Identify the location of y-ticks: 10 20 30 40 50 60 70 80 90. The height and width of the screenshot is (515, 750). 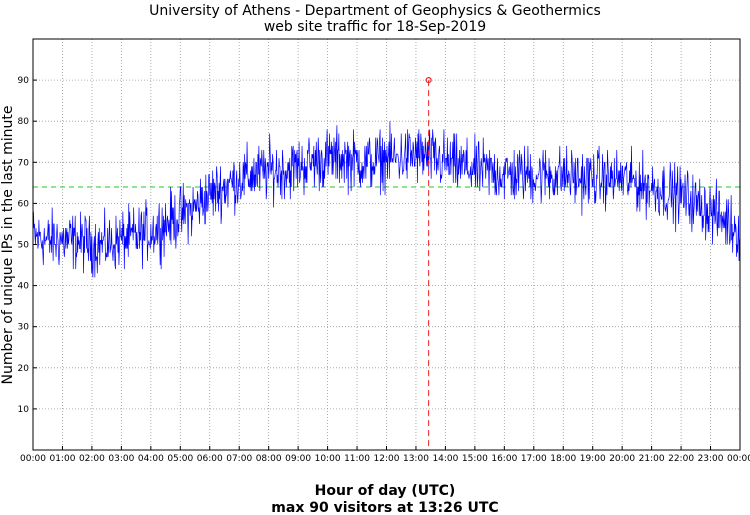
(27, 245).